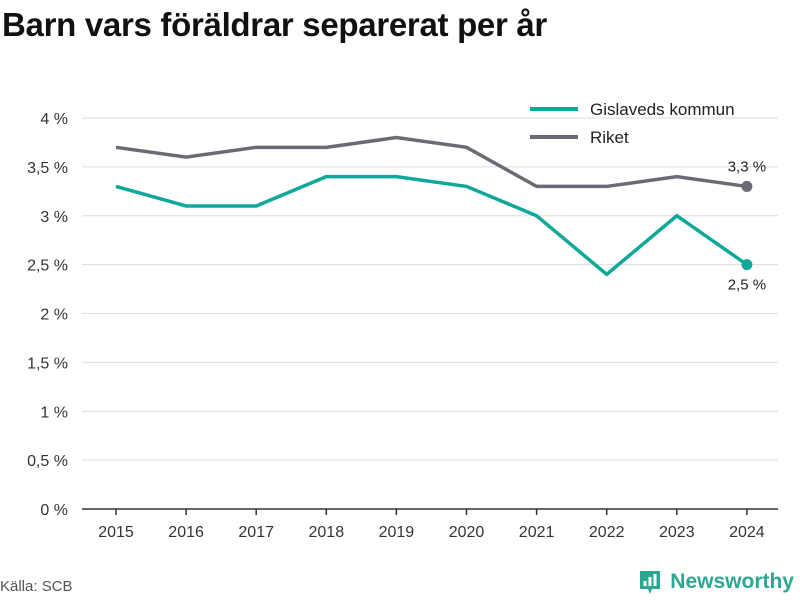 Image resolution: width=800 pixels, height=600 pixels. I want to click on x-tick-label: 2020, so click(467, 532).